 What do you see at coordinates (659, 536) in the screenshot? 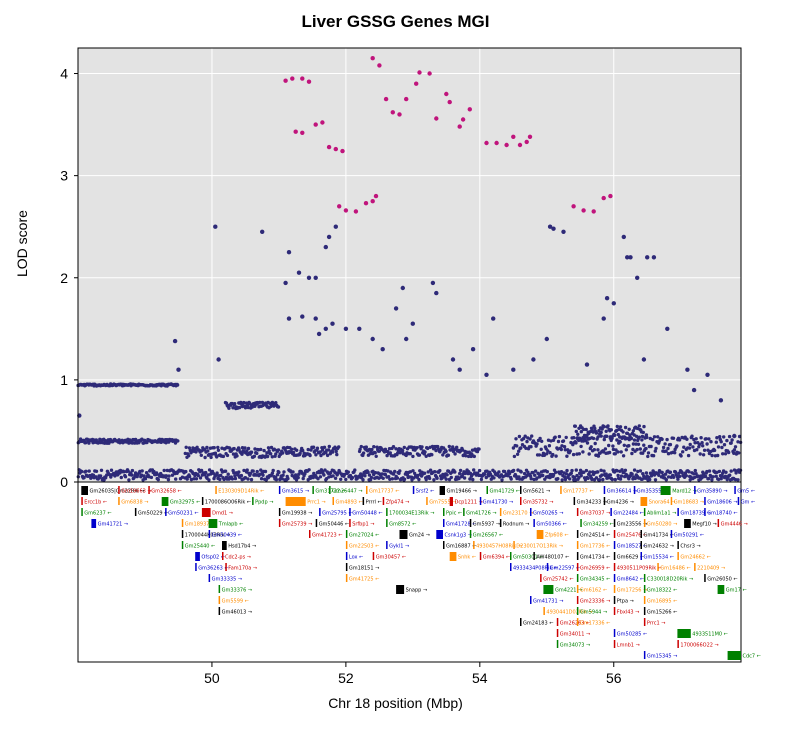
I see `gene-label: Gm41734 ←` at bounding box center [659, 536].